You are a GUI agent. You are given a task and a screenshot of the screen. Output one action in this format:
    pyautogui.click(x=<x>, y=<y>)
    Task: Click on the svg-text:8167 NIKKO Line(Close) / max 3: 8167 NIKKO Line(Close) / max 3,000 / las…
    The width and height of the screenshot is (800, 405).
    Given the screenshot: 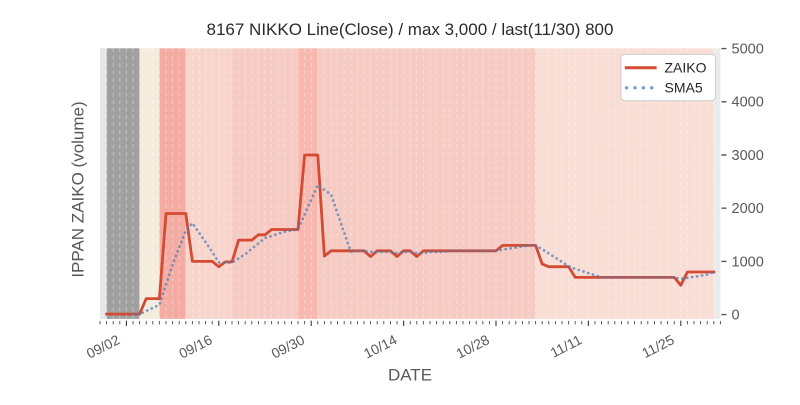 What is the action you would take?
    pyautogui.click(x=410, y=29)
    